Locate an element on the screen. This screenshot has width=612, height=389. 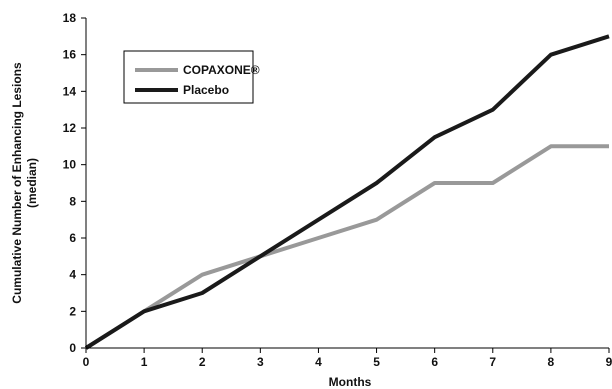
x-tick-label: 3 is located at coordinates (260, 362).